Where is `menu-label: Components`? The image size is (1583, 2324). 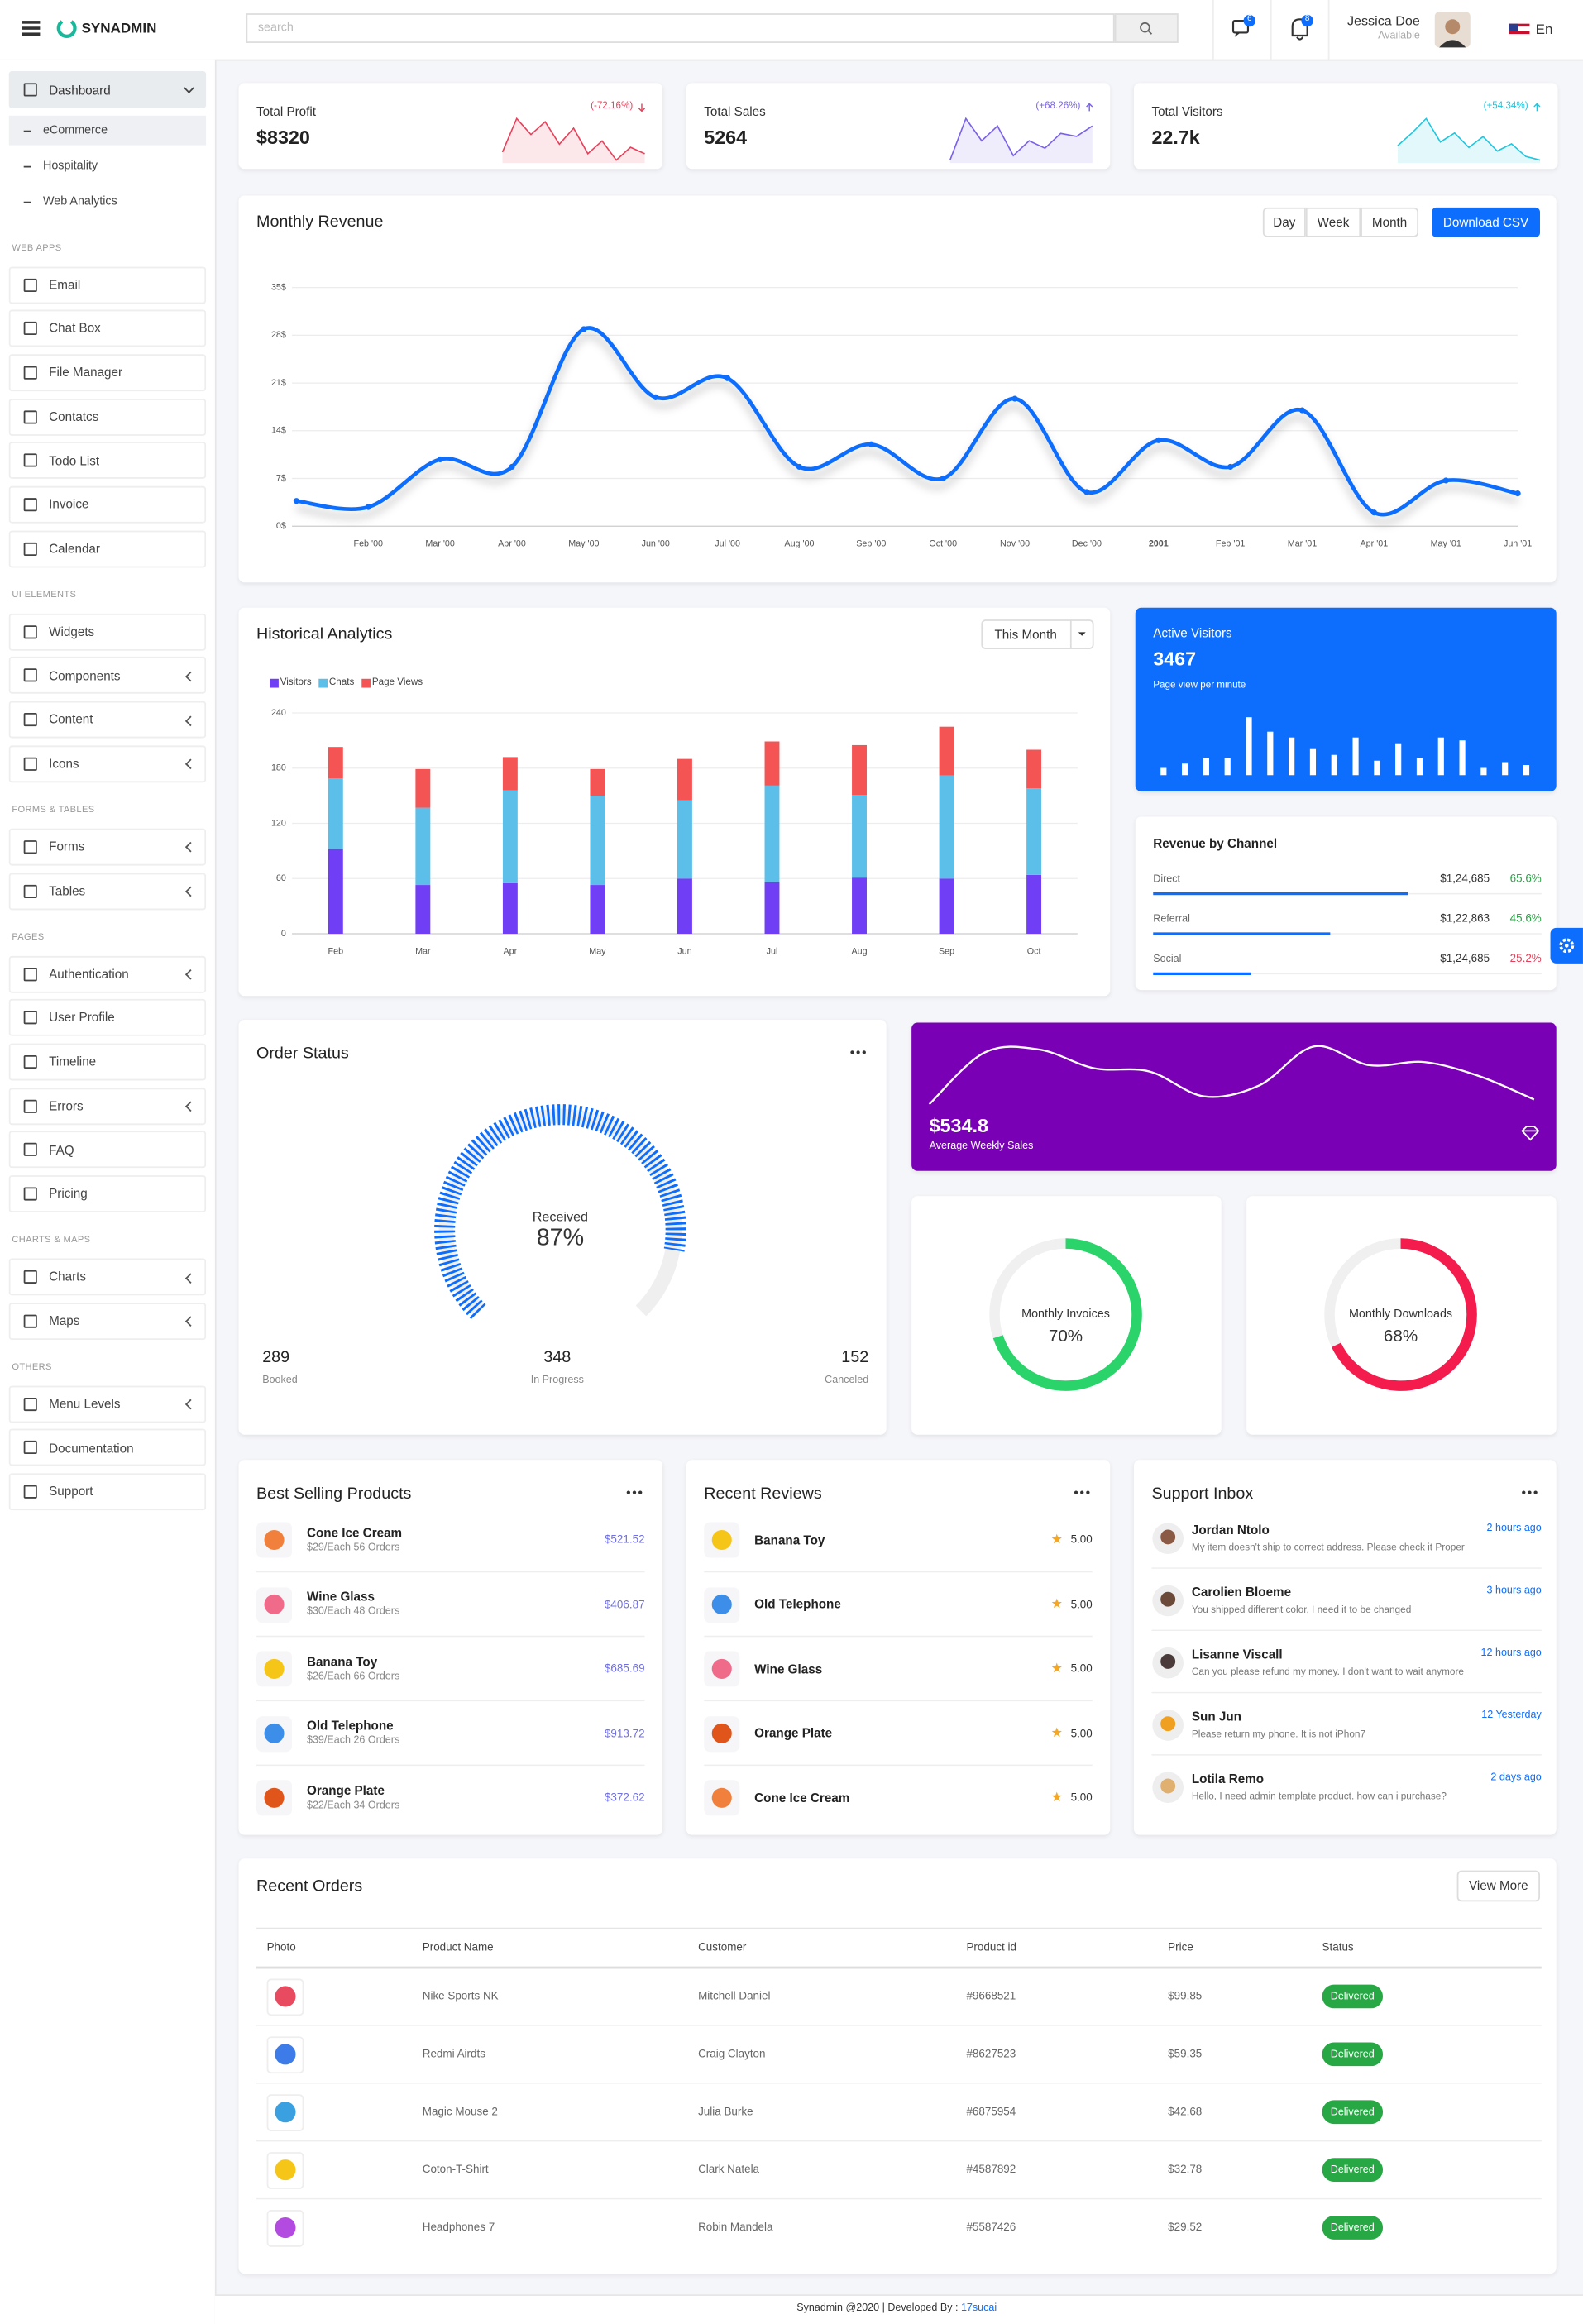
menu-label: Components is located at coordinates (85, 675).